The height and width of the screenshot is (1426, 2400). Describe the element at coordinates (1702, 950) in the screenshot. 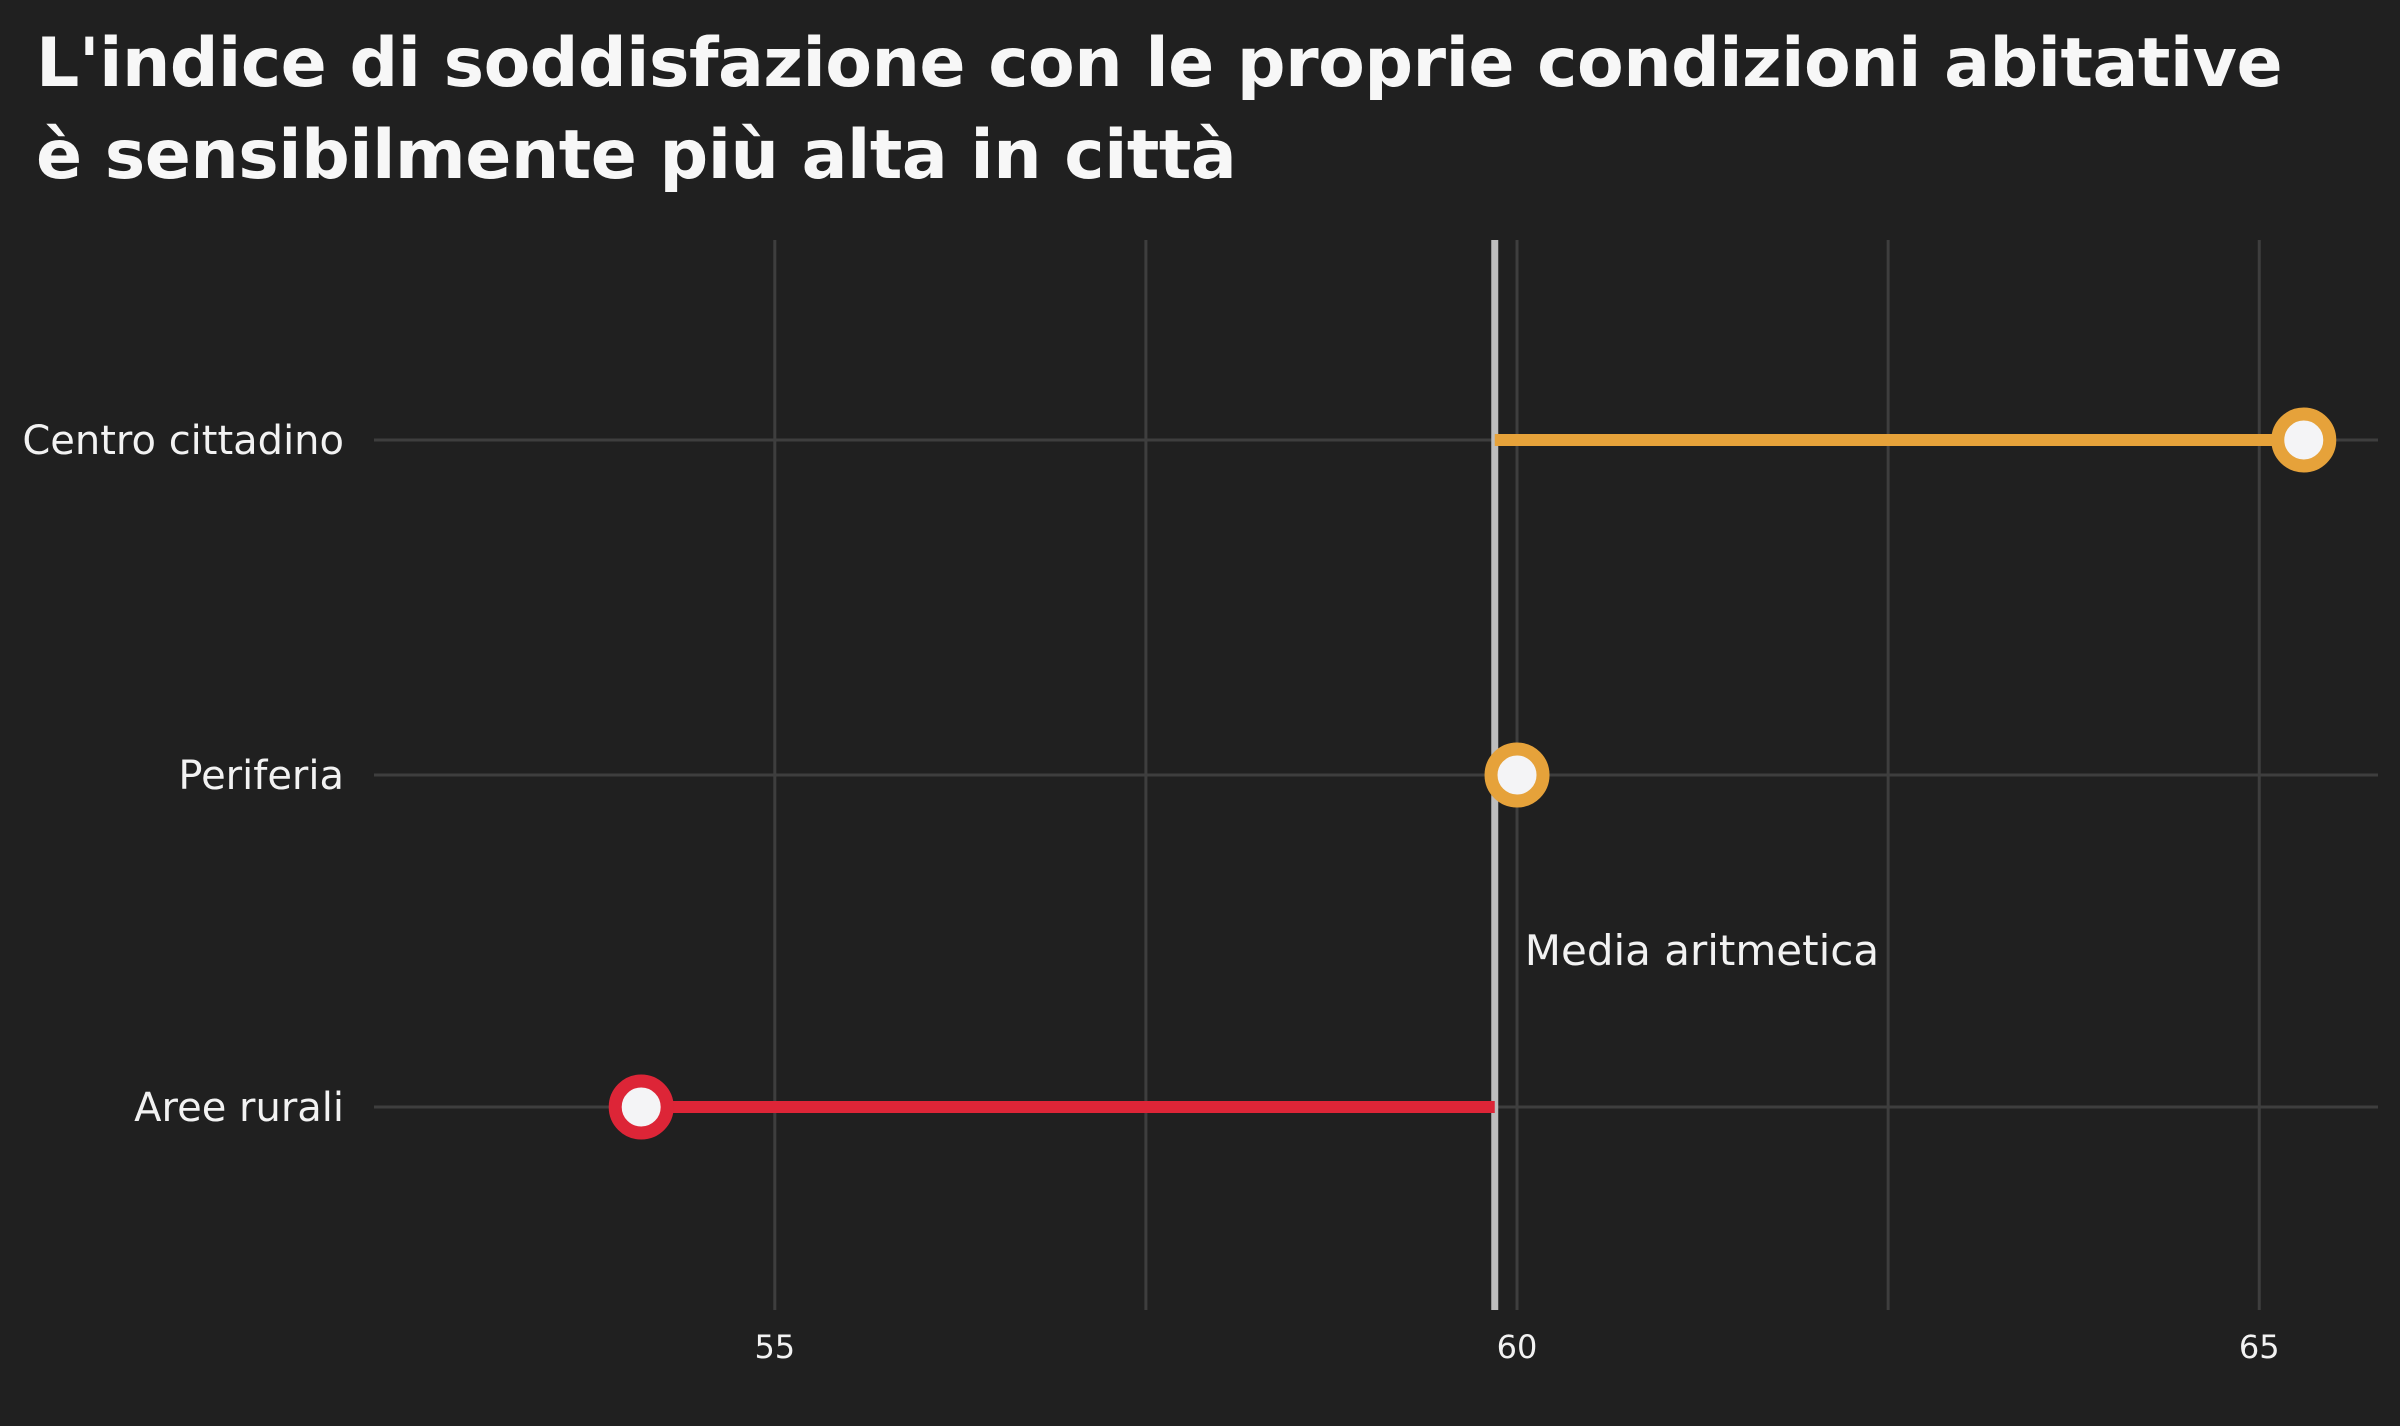

I see `mean-annotation-label: Media aritmetica` at that location.